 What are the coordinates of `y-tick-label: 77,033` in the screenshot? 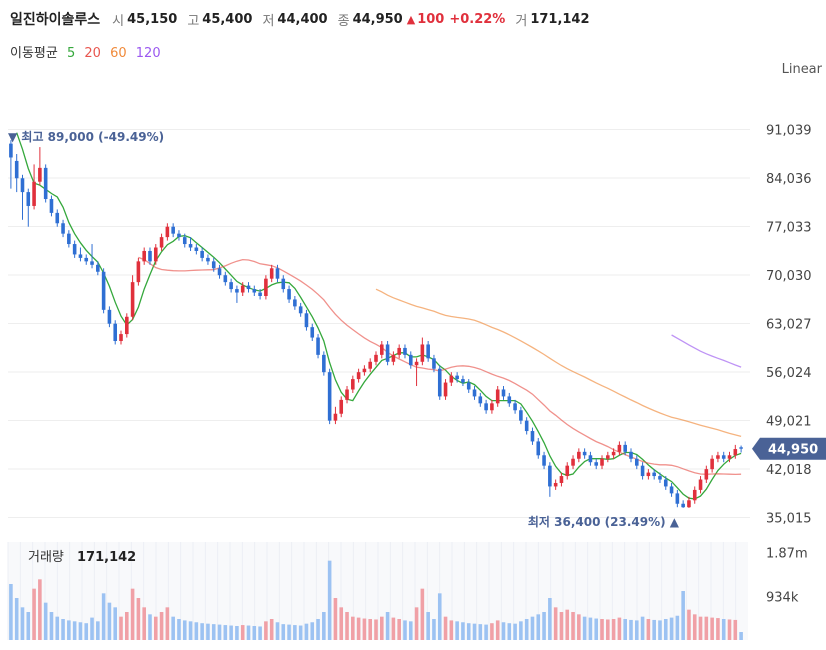 It's located at (789, 228).